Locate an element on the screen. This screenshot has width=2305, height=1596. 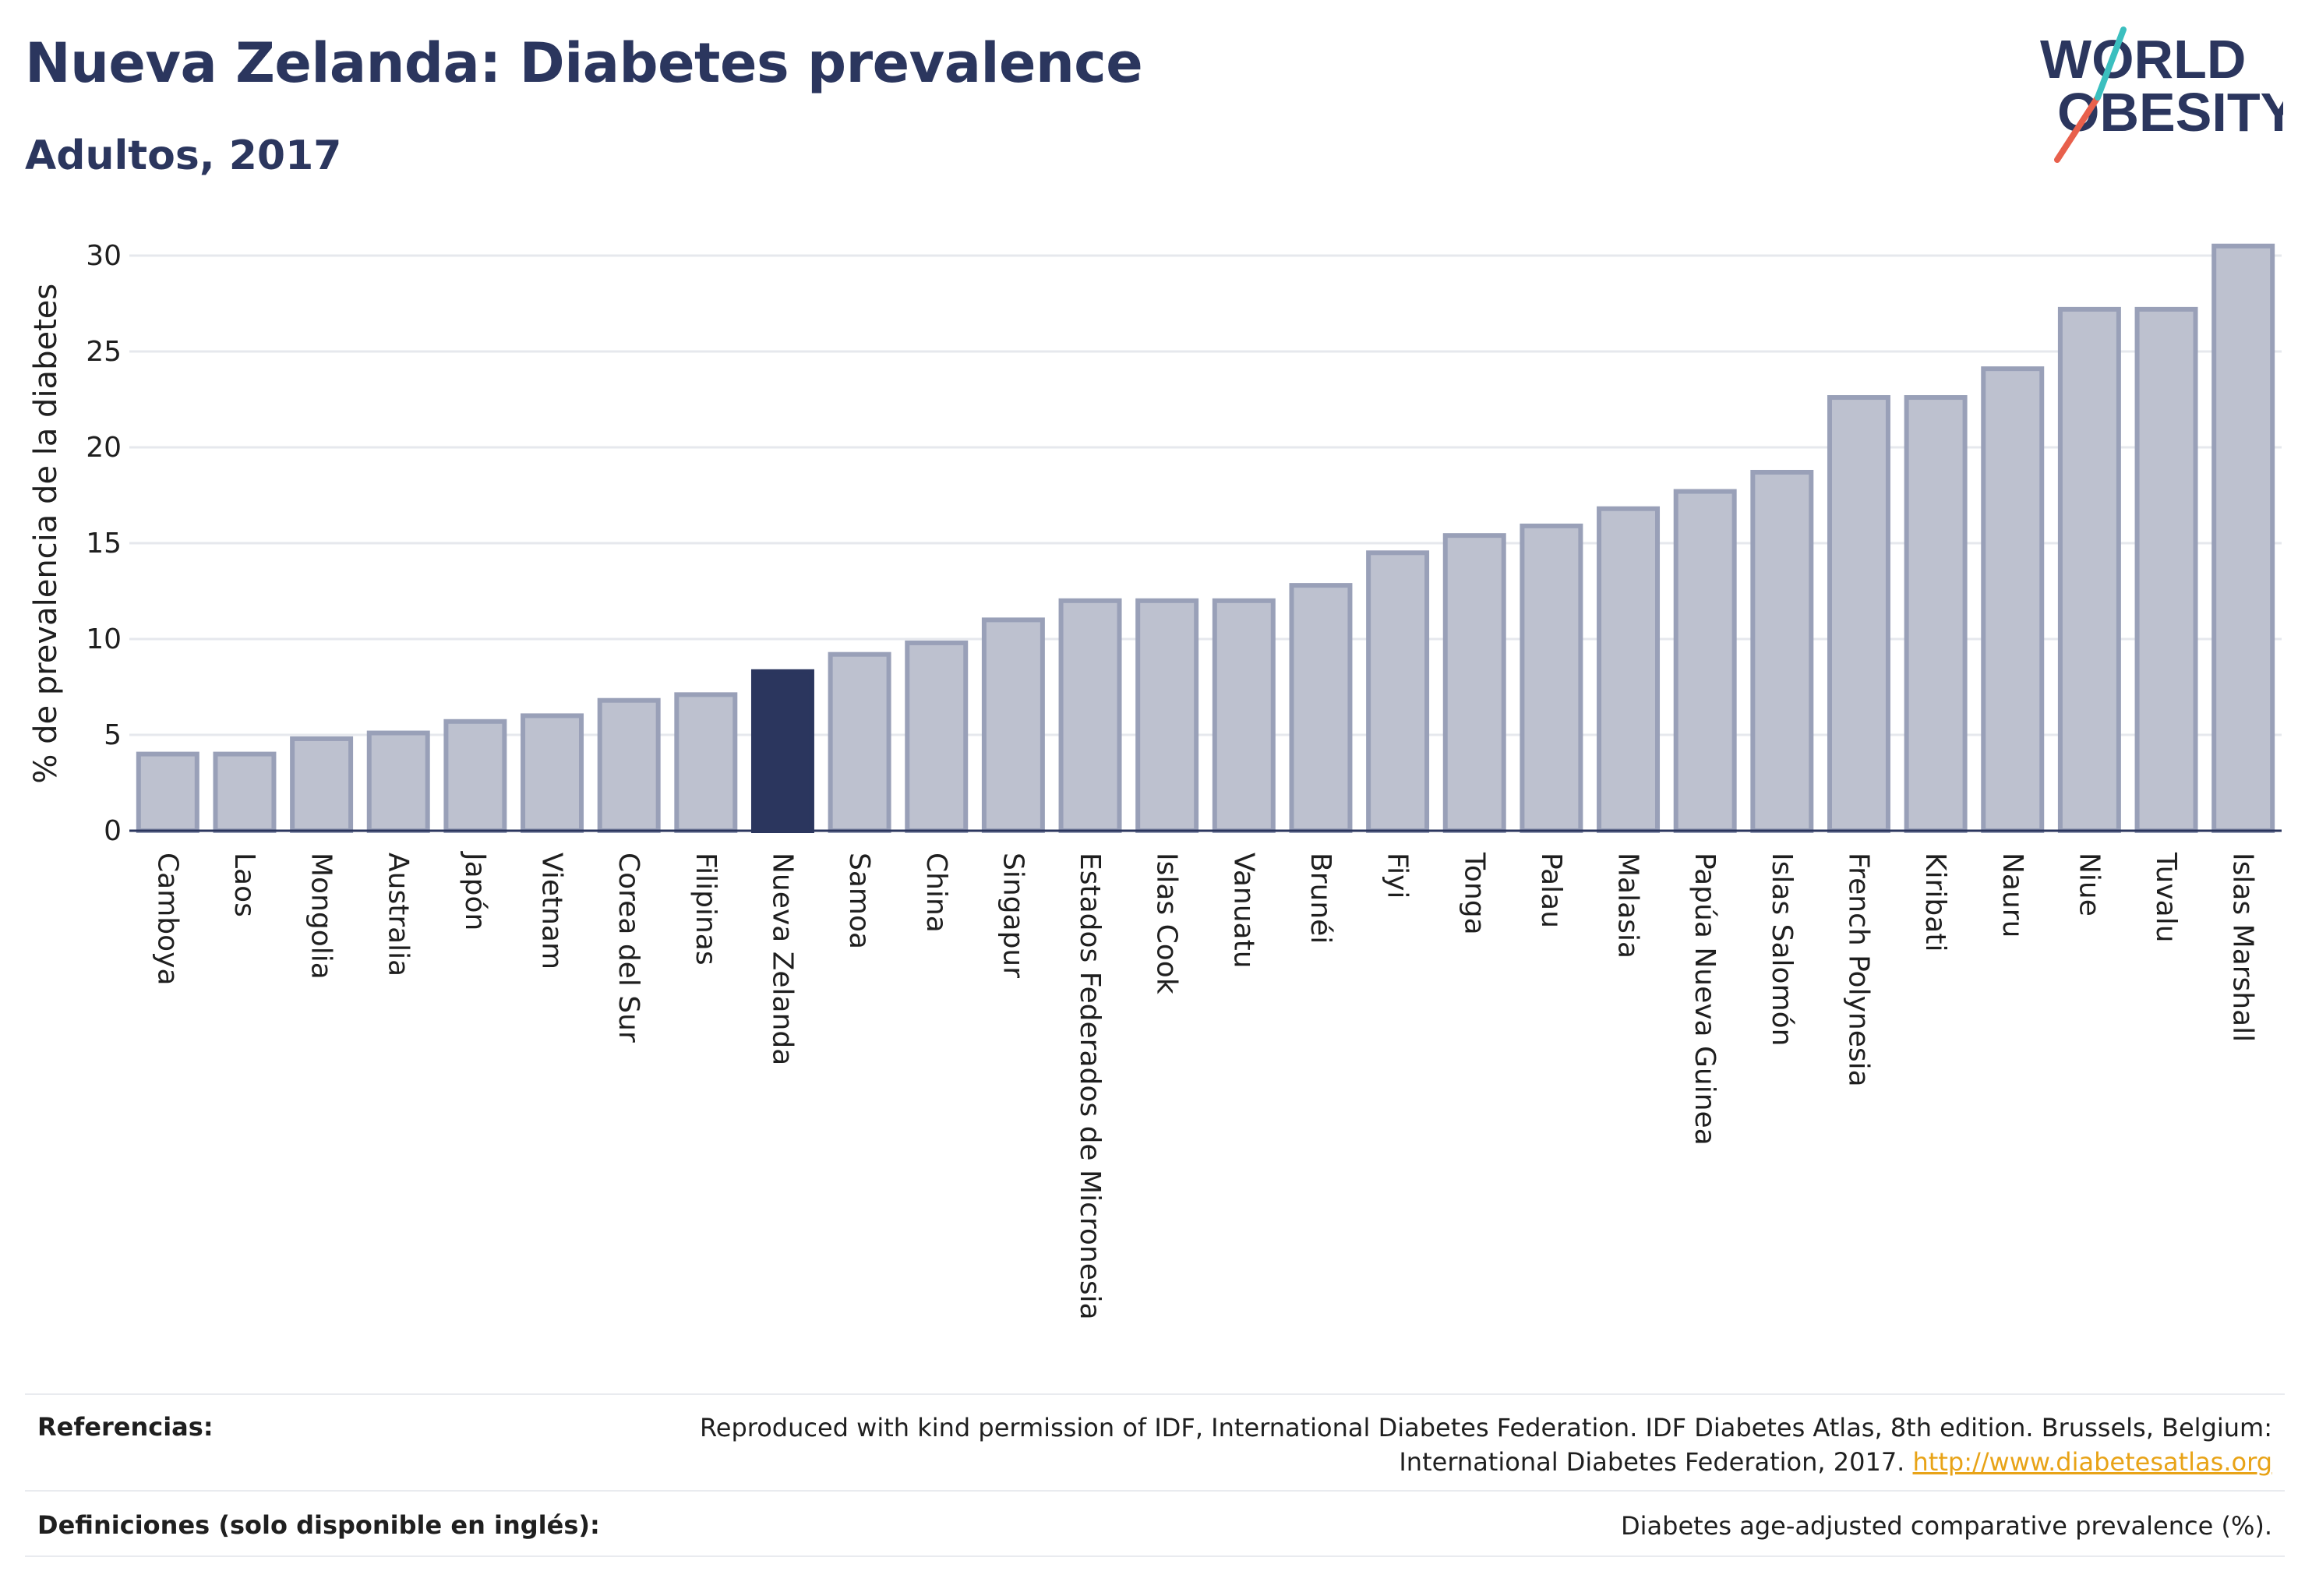
x-tick-label: Estados Federados de Micronesia is located at coordinates (1090, 1086).